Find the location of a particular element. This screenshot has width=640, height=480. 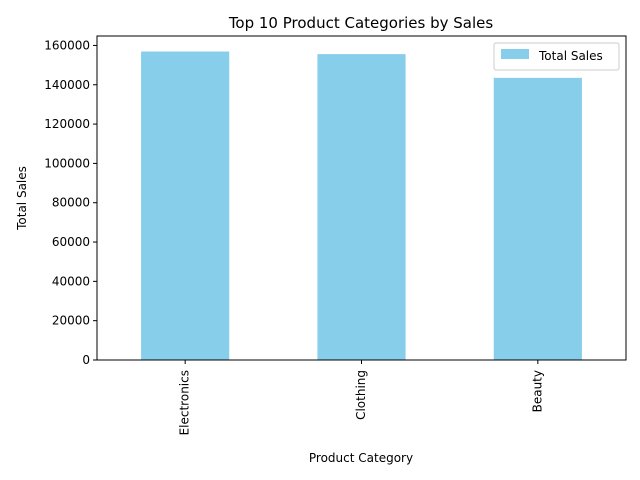

y-tick-label: 60000 is located at coordinates (71, 242).